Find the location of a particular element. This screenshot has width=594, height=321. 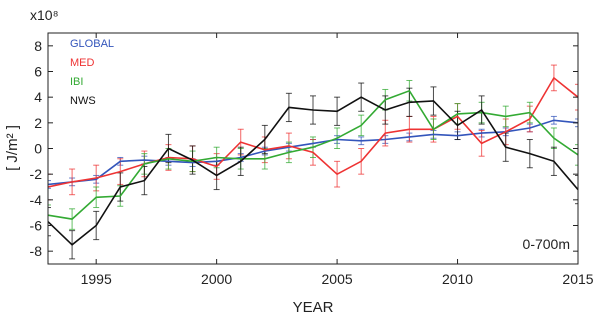

y-tick-label: -2 is located at coordinates (36, 174).